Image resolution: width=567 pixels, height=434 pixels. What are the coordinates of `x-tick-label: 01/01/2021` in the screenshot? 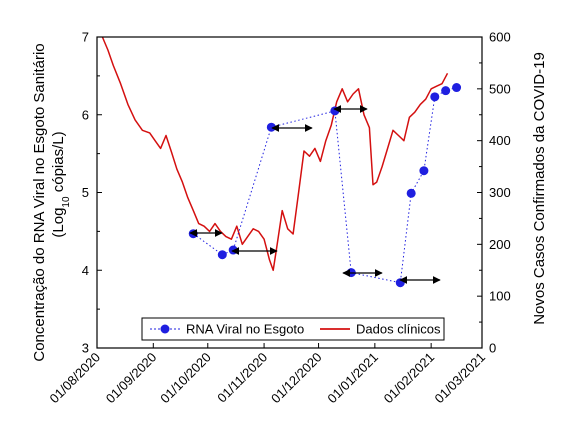 It's located at (352, 378).